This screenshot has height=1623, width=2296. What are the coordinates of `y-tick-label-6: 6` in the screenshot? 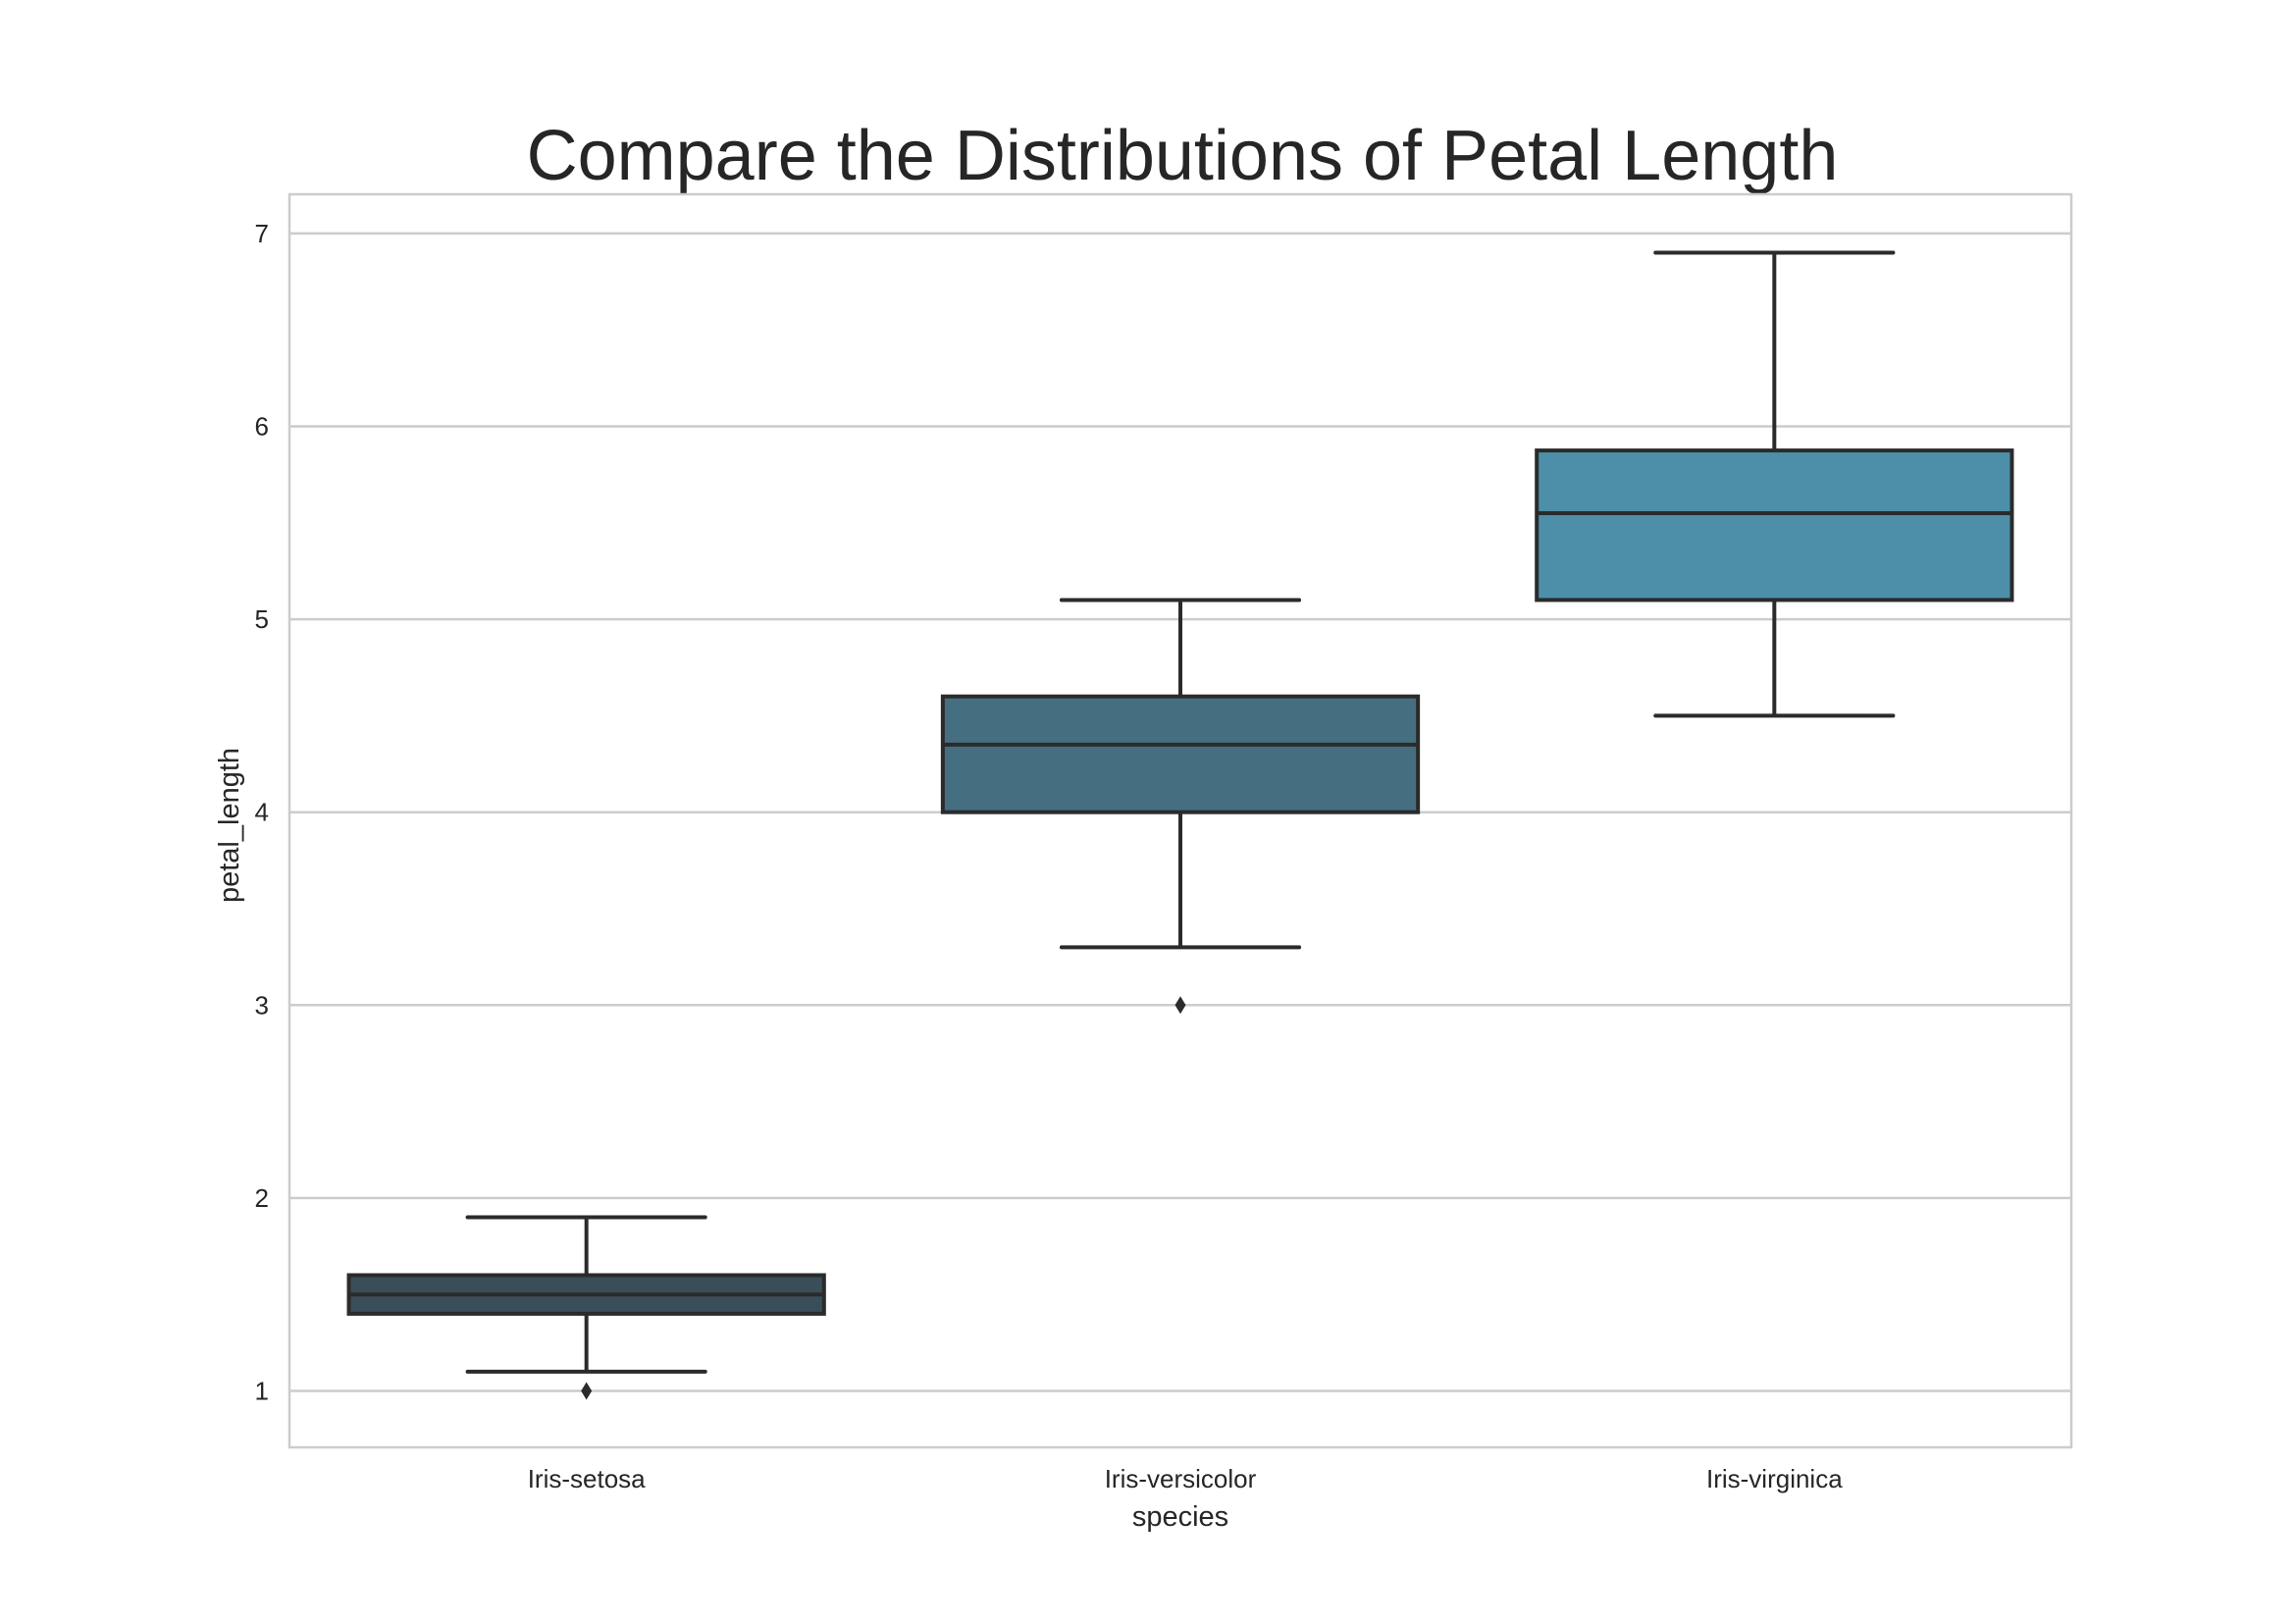 It's located at (262, 427).